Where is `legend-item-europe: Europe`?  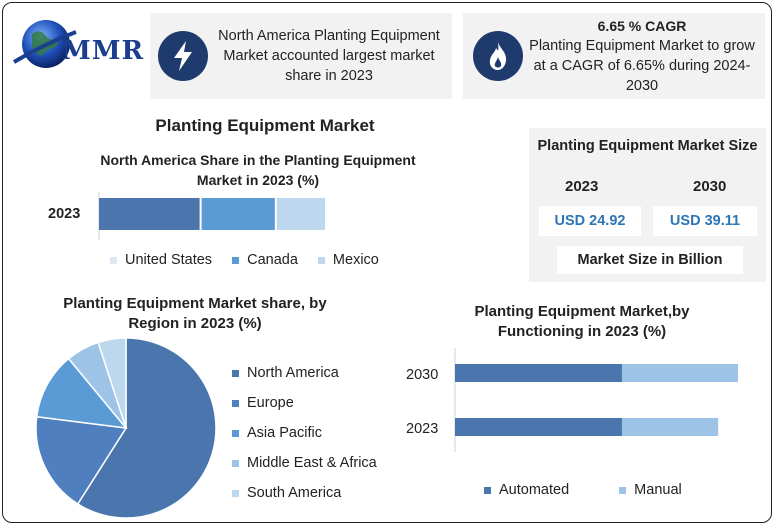
legend-item-europe: Europe is located at coordinates (304, 403).